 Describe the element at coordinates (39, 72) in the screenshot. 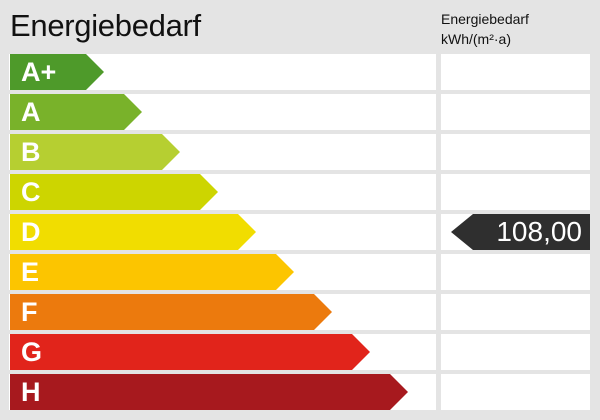

I see `class-label: A+` at that location.